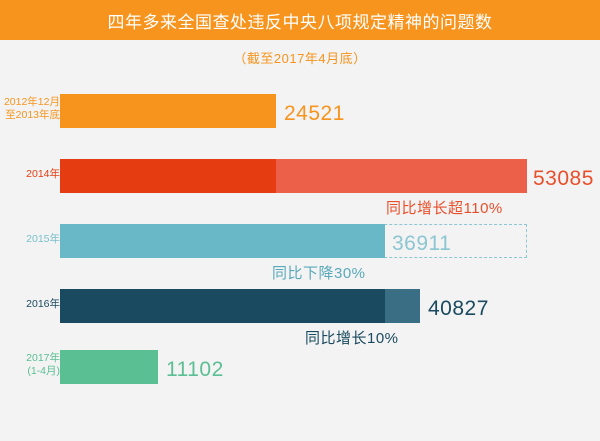  What do you see at coordinates (300, 58) in the screenshot?
I see `page-subtitle: （截至2017年4月底）` at bounding box center [300, 58].